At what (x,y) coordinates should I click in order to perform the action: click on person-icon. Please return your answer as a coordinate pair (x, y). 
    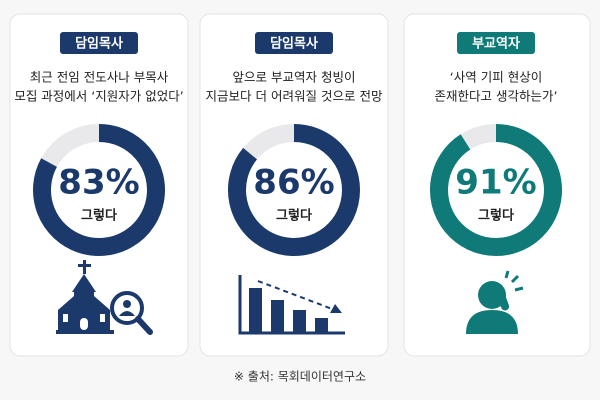
    Looking at the image, I should click on (495, 302).